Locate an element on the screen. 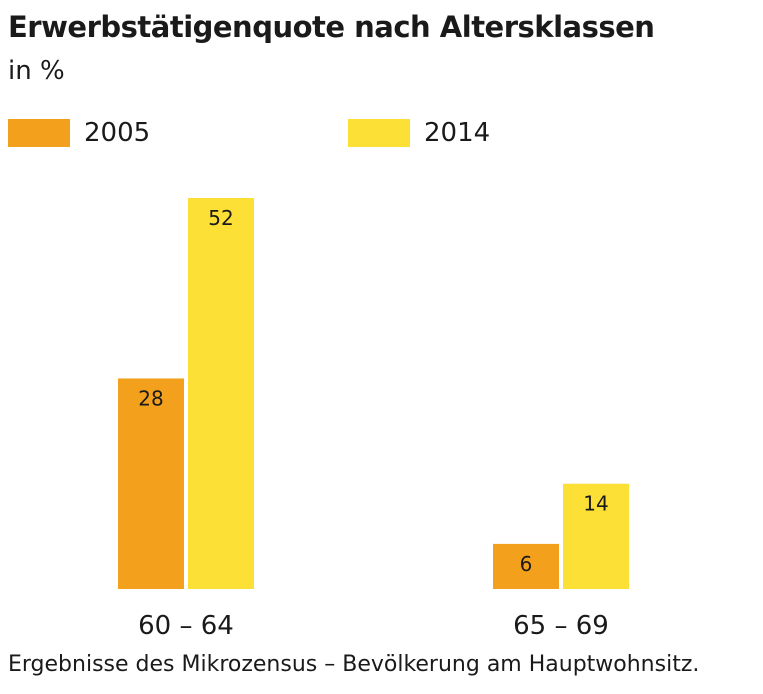  chart-subtitle: in % is located at coordinates (36, 71).